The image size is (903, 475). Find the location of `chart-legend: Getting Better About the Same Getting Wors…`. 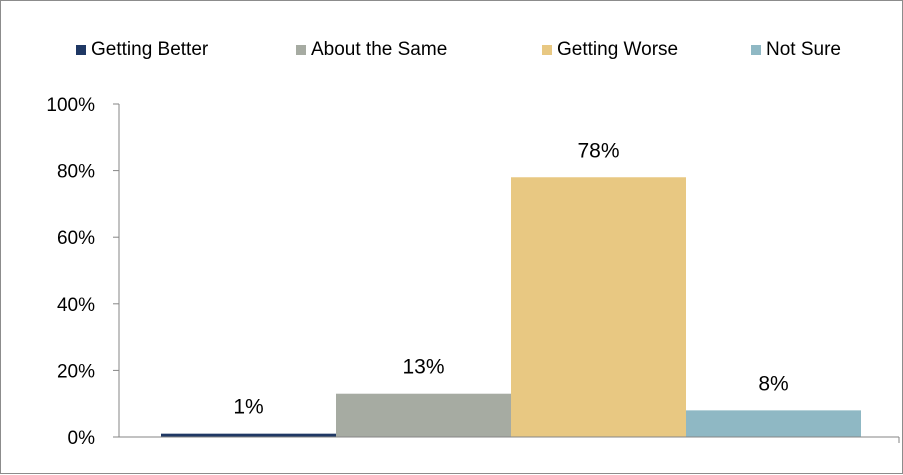

chart-legend: Getting Better About the Same Getting Wors… is located at coordinates (458, 49).